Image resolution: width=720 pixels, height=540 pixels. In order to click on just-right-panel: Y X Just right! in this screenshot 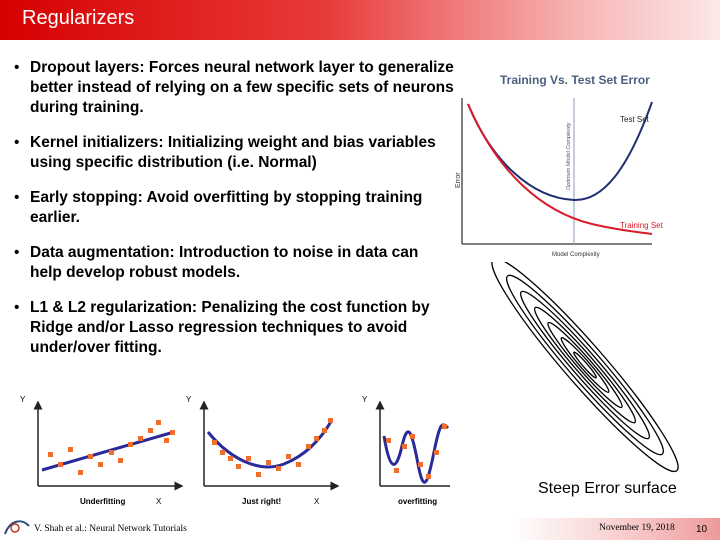, I will do `click(263, 450)`.